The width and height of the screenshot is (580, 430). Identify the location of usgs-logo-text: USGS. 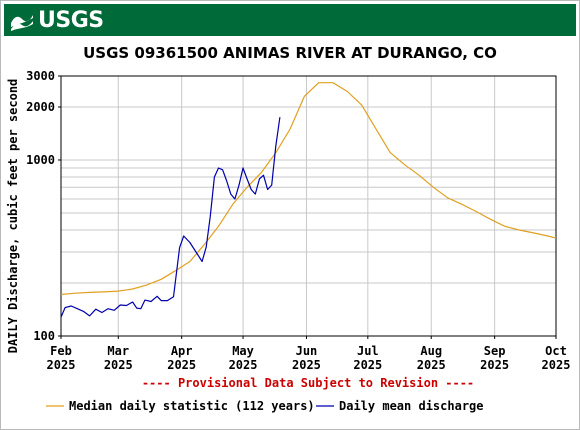
(71, 20).